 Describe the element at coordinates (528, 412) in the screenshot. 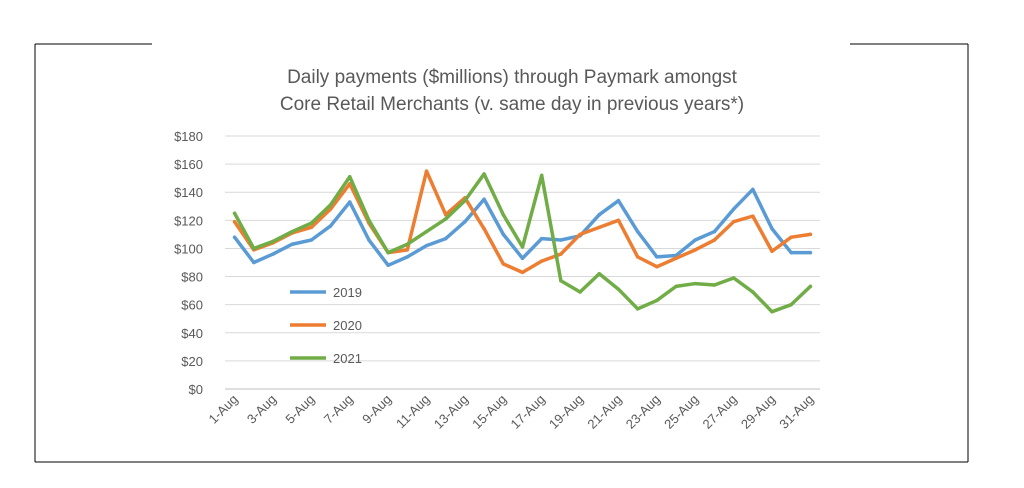

I see `x-tick-label: 17-Aug` at that location.